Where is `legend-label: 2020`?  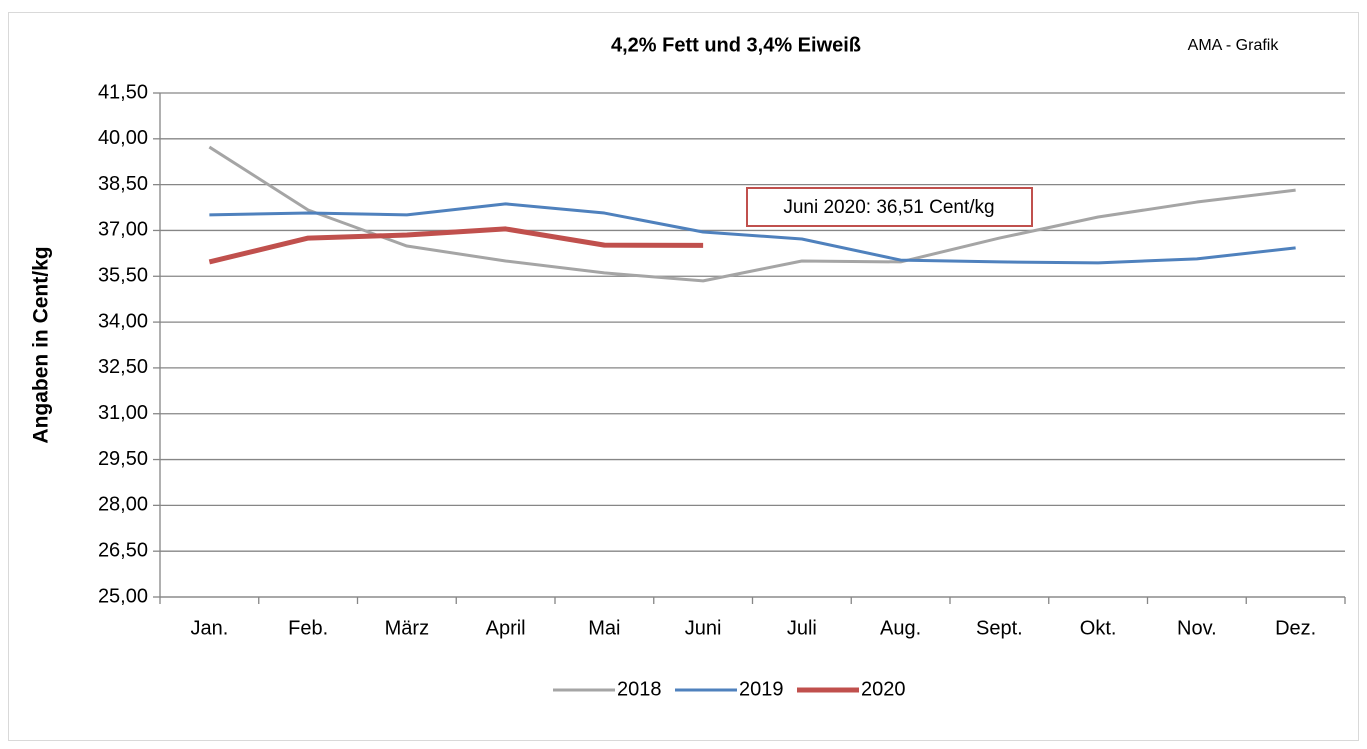
legend-label: 2020 is located at coordinates (883, 689).